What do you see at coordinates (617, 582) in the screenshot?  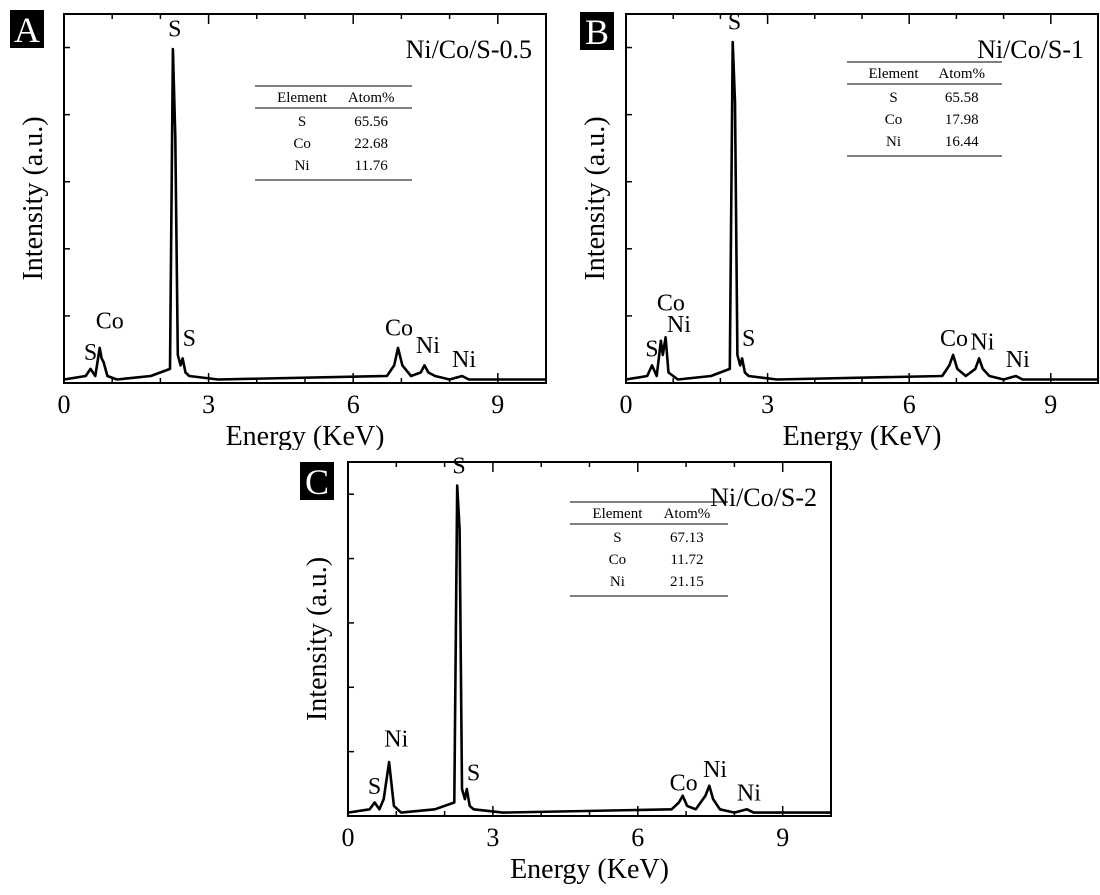 I see `table-cell-element-c: Ni` at bounding box center [617, 582].